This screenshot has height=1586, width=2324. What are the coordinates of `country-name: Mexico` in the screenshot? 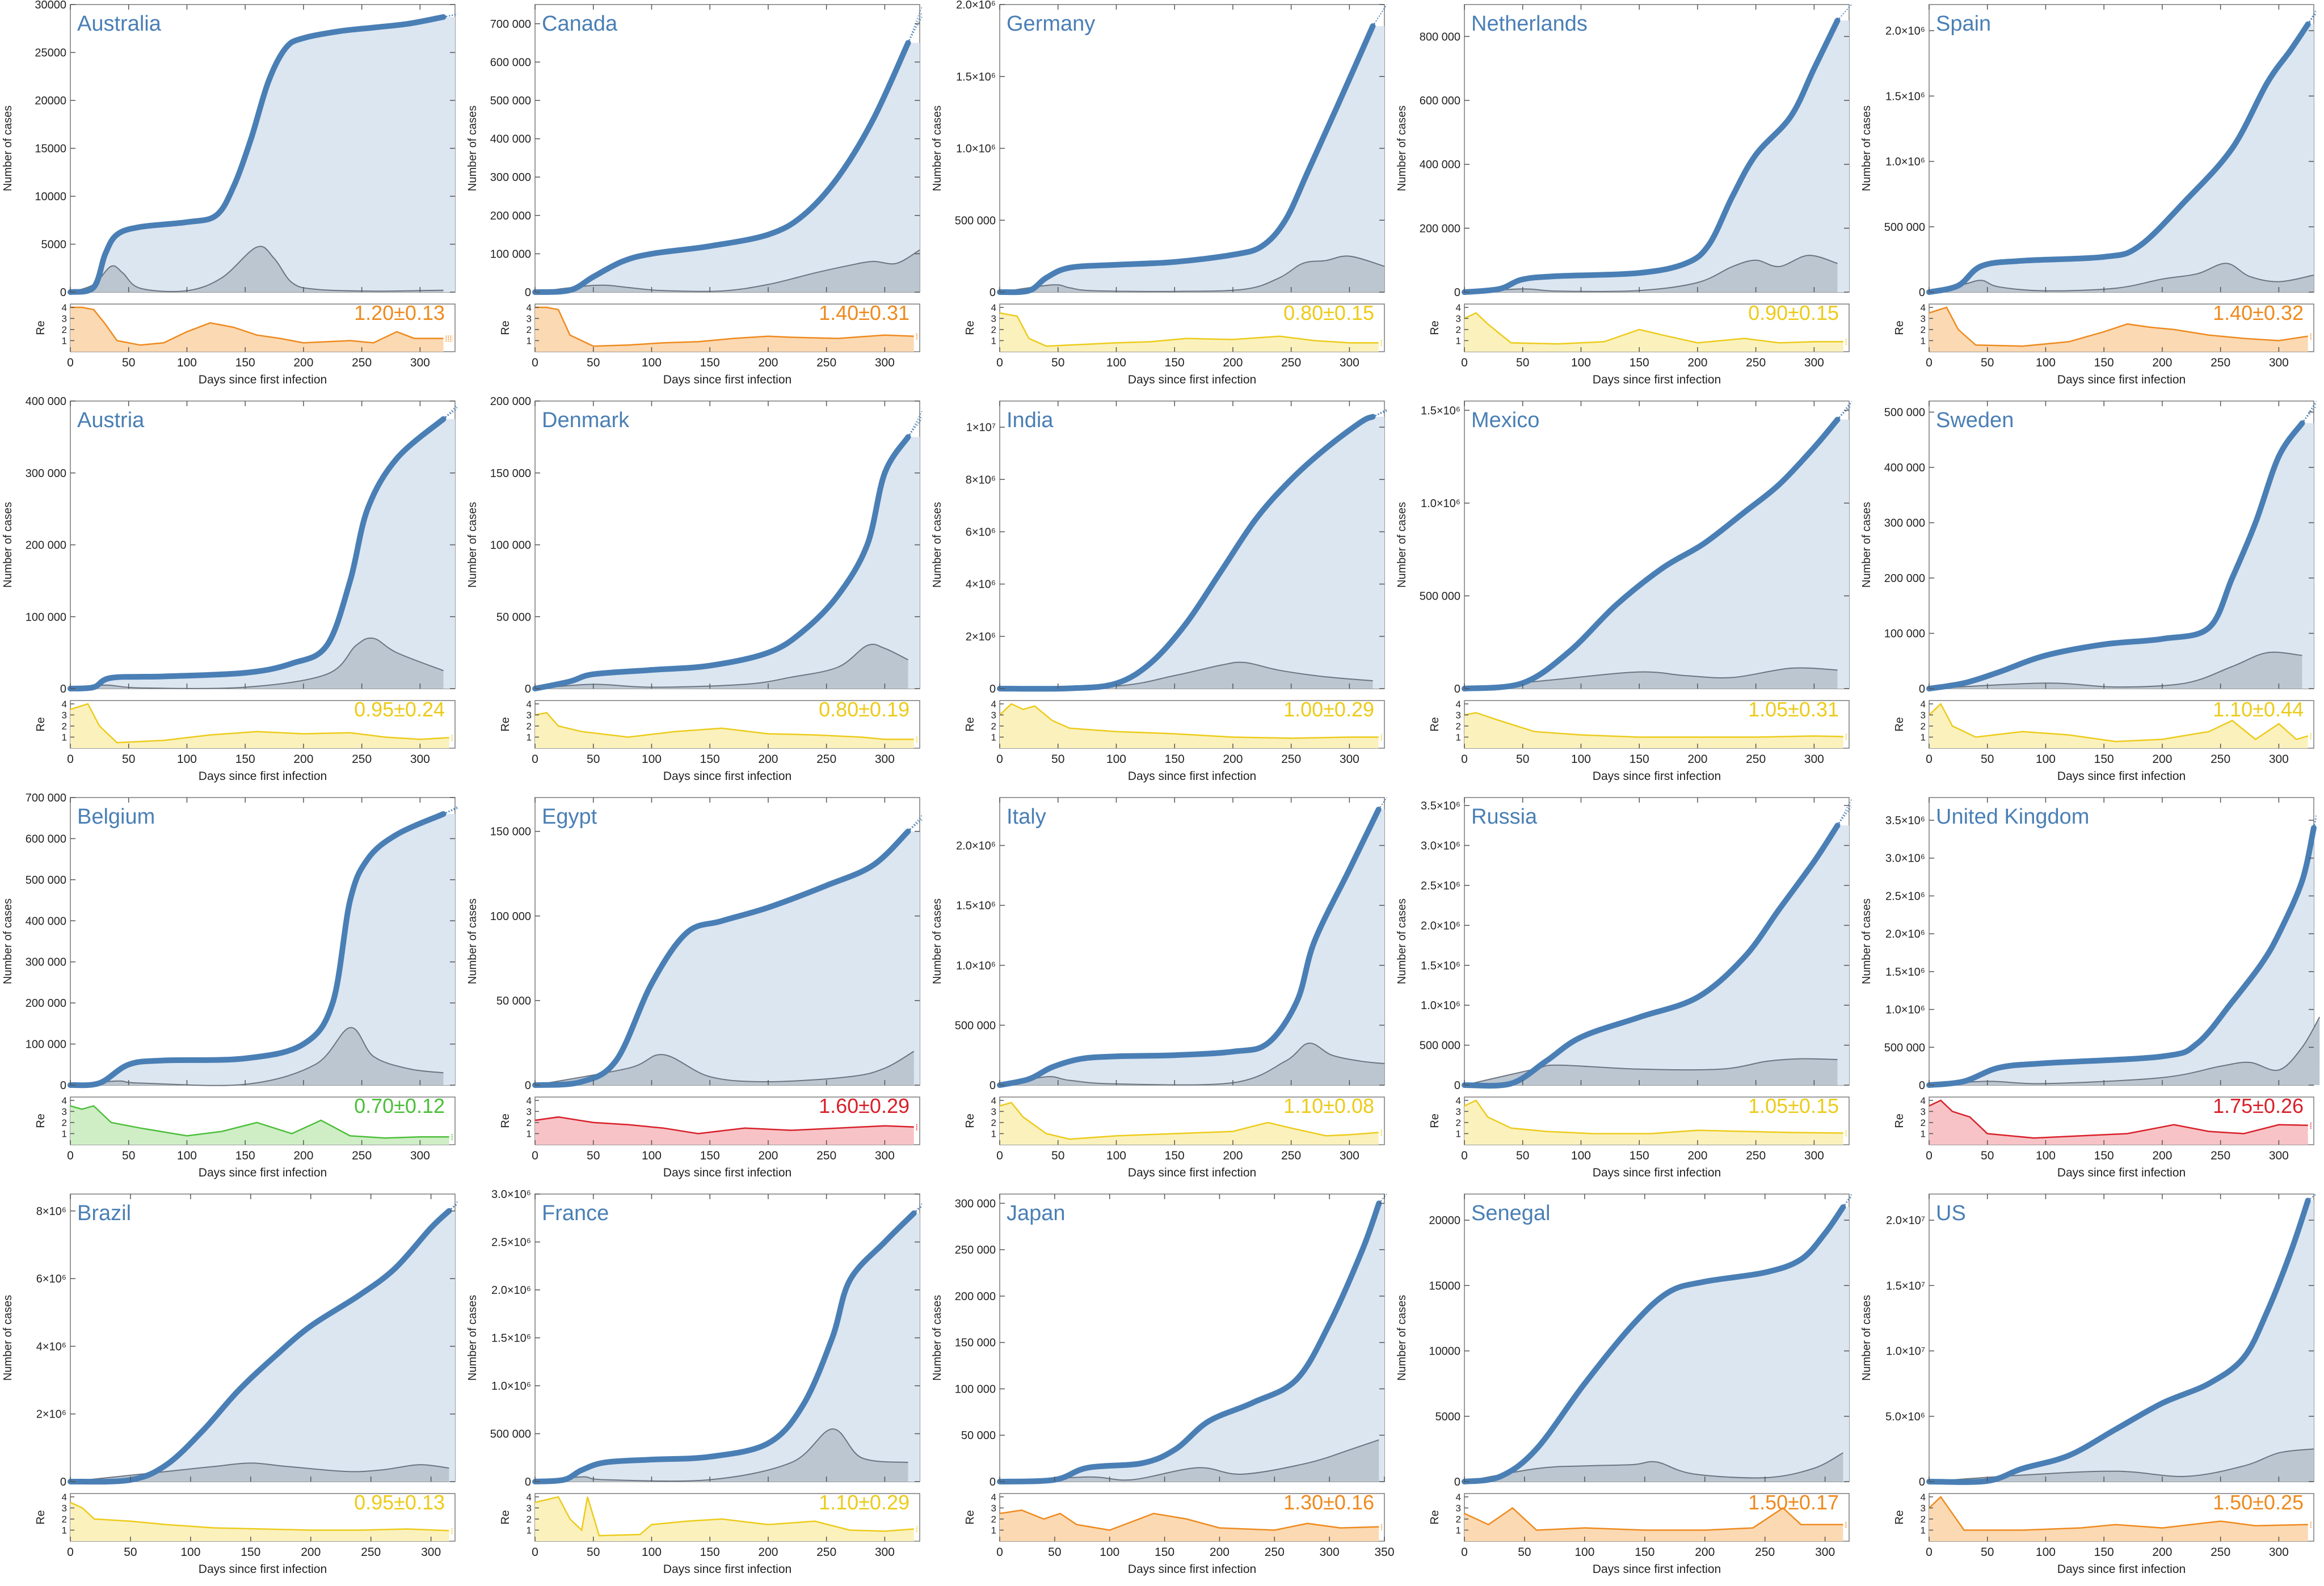 It's located at (1505, 420).